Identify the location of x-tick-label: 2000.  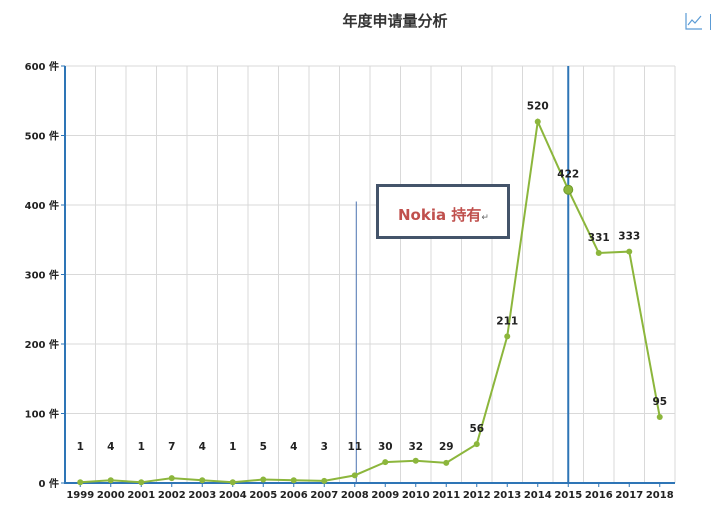
(111, 495).